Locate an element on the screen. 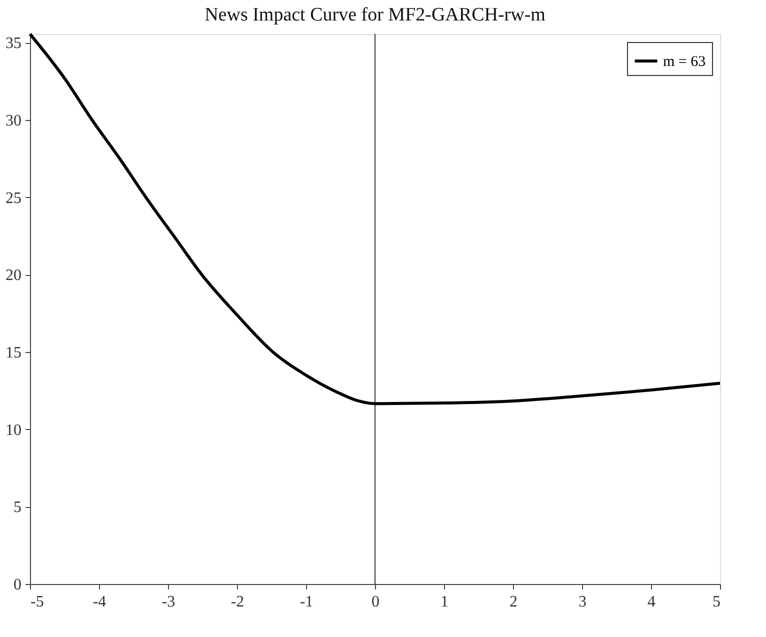 The height and width of the screenshot is (637, 766). x-tick-label: 1 is located at coordinates (444, 602).